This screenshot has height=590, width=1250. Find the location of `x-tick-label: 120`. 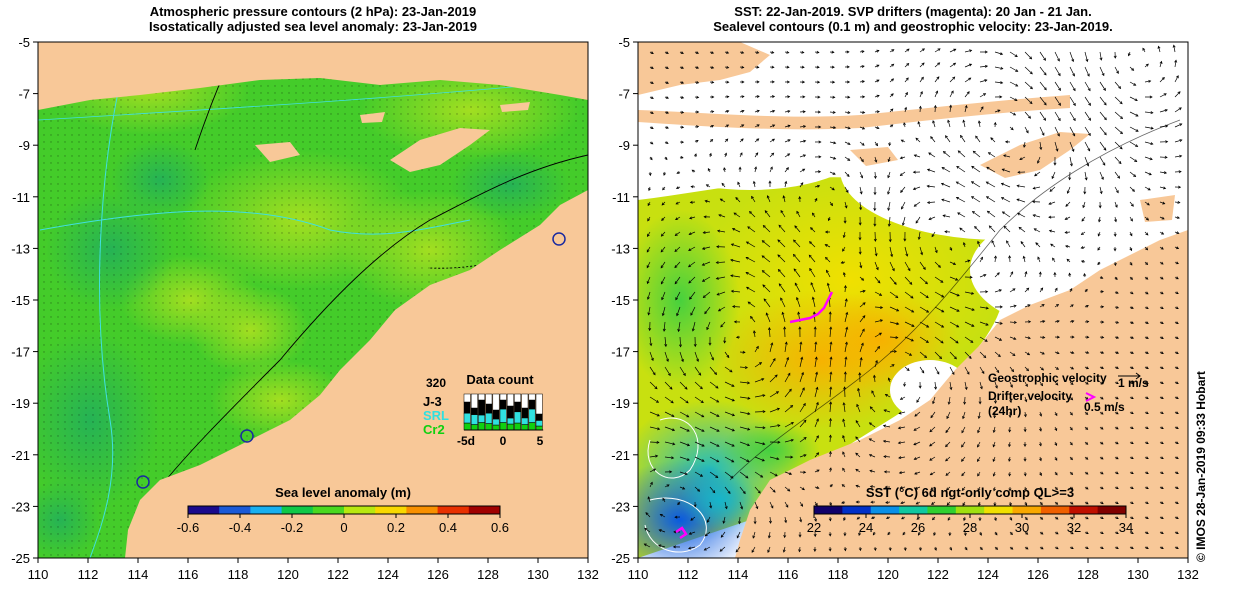

x-tick-label: 120 is located at coordinates (888, 574).